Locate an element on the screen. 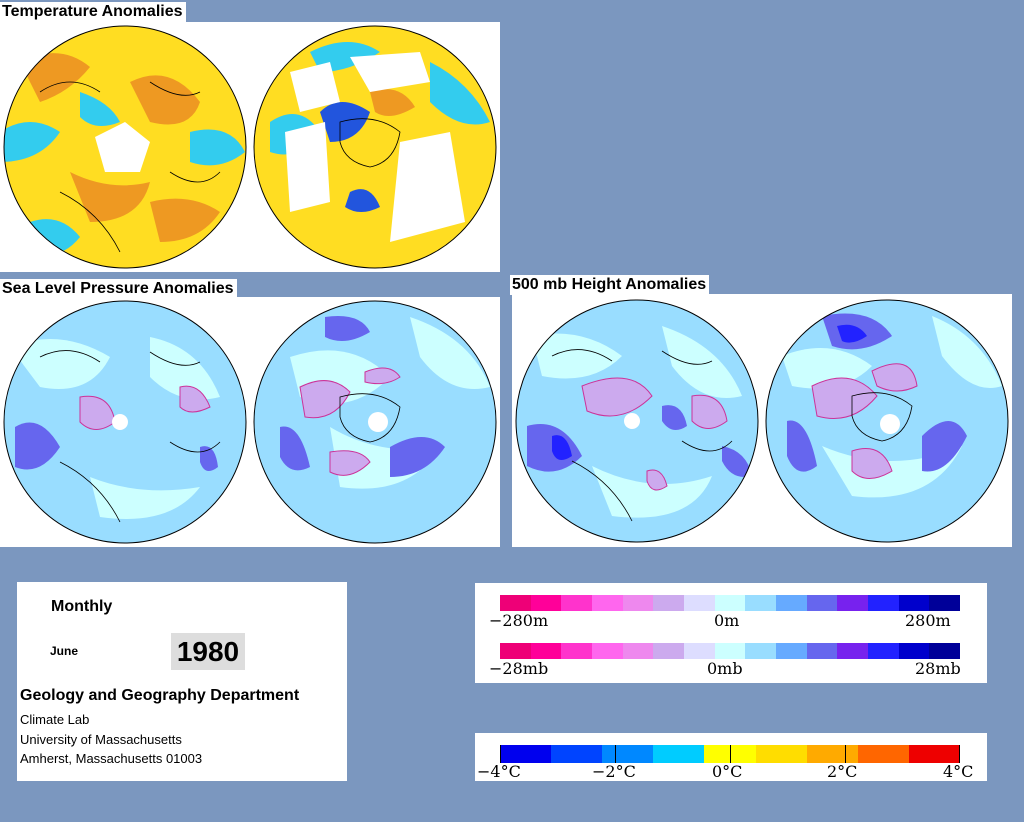 This screenshot has height=822, width=1024. lab-label: Climate Lab is located at coordinates (55, 719).